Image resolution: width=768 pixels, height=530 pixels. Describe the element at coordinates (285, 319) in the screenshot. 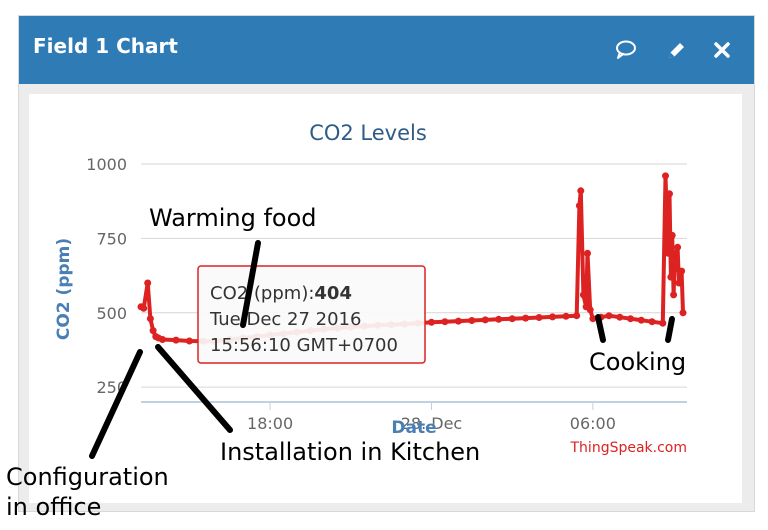

I see `tooltip-date: Tue Dec 27 2016` at that location.